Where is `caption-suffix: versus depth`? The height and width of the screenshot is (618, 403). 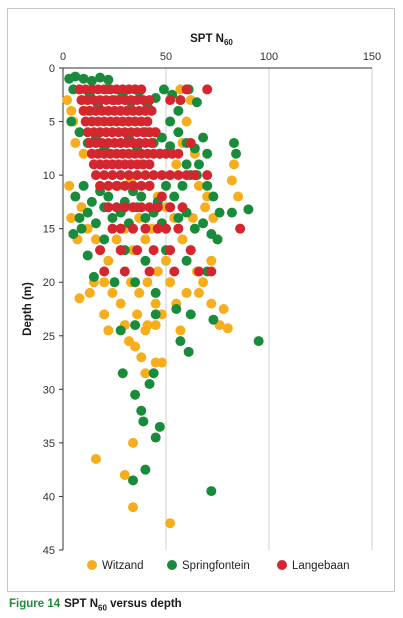
caption-suffix: versus depth is located at coordinates (144, 604).